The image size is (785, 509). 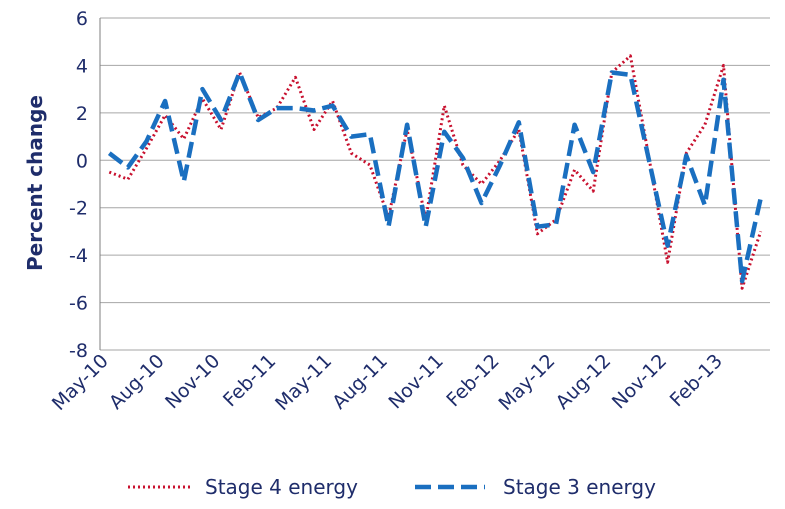 What do you see at coordinates (526, 382) in the screenshot?
I see `x-tick-label: May-12` at bounding box center [526, 382].